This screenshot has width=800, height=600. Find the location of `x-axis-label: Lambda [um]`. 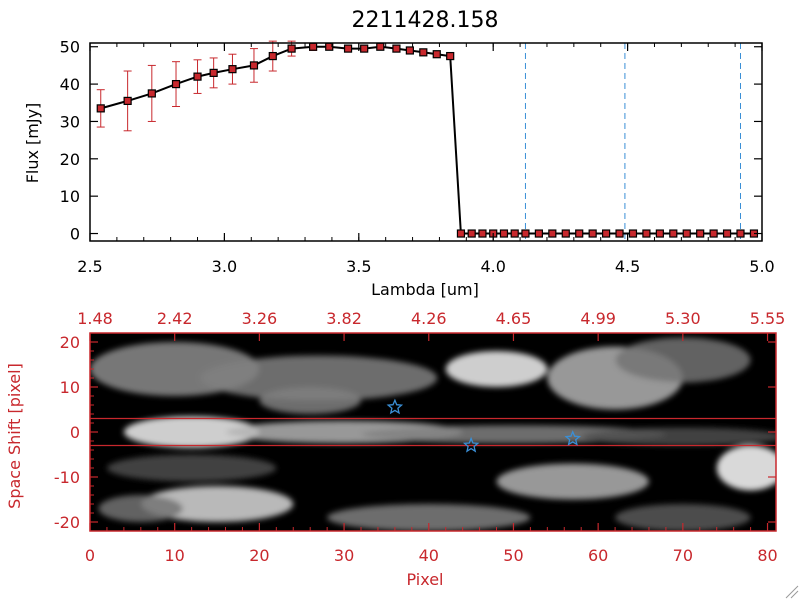

x-axis-label: Lambda [um] is located at coordinates (425, 289).